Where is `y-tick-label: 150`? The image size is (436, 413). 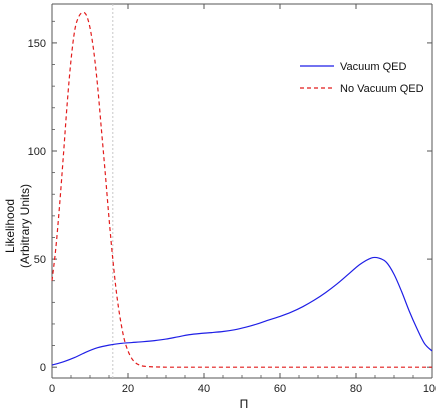
y-tick-label: 150 is located at coordinates (37, 44).